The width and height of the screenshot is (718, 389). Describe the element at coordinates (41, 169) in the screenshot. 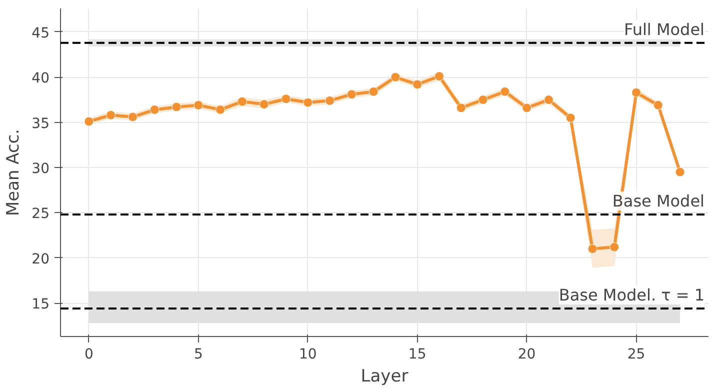

I see `y-tick-label: 30` at that location.